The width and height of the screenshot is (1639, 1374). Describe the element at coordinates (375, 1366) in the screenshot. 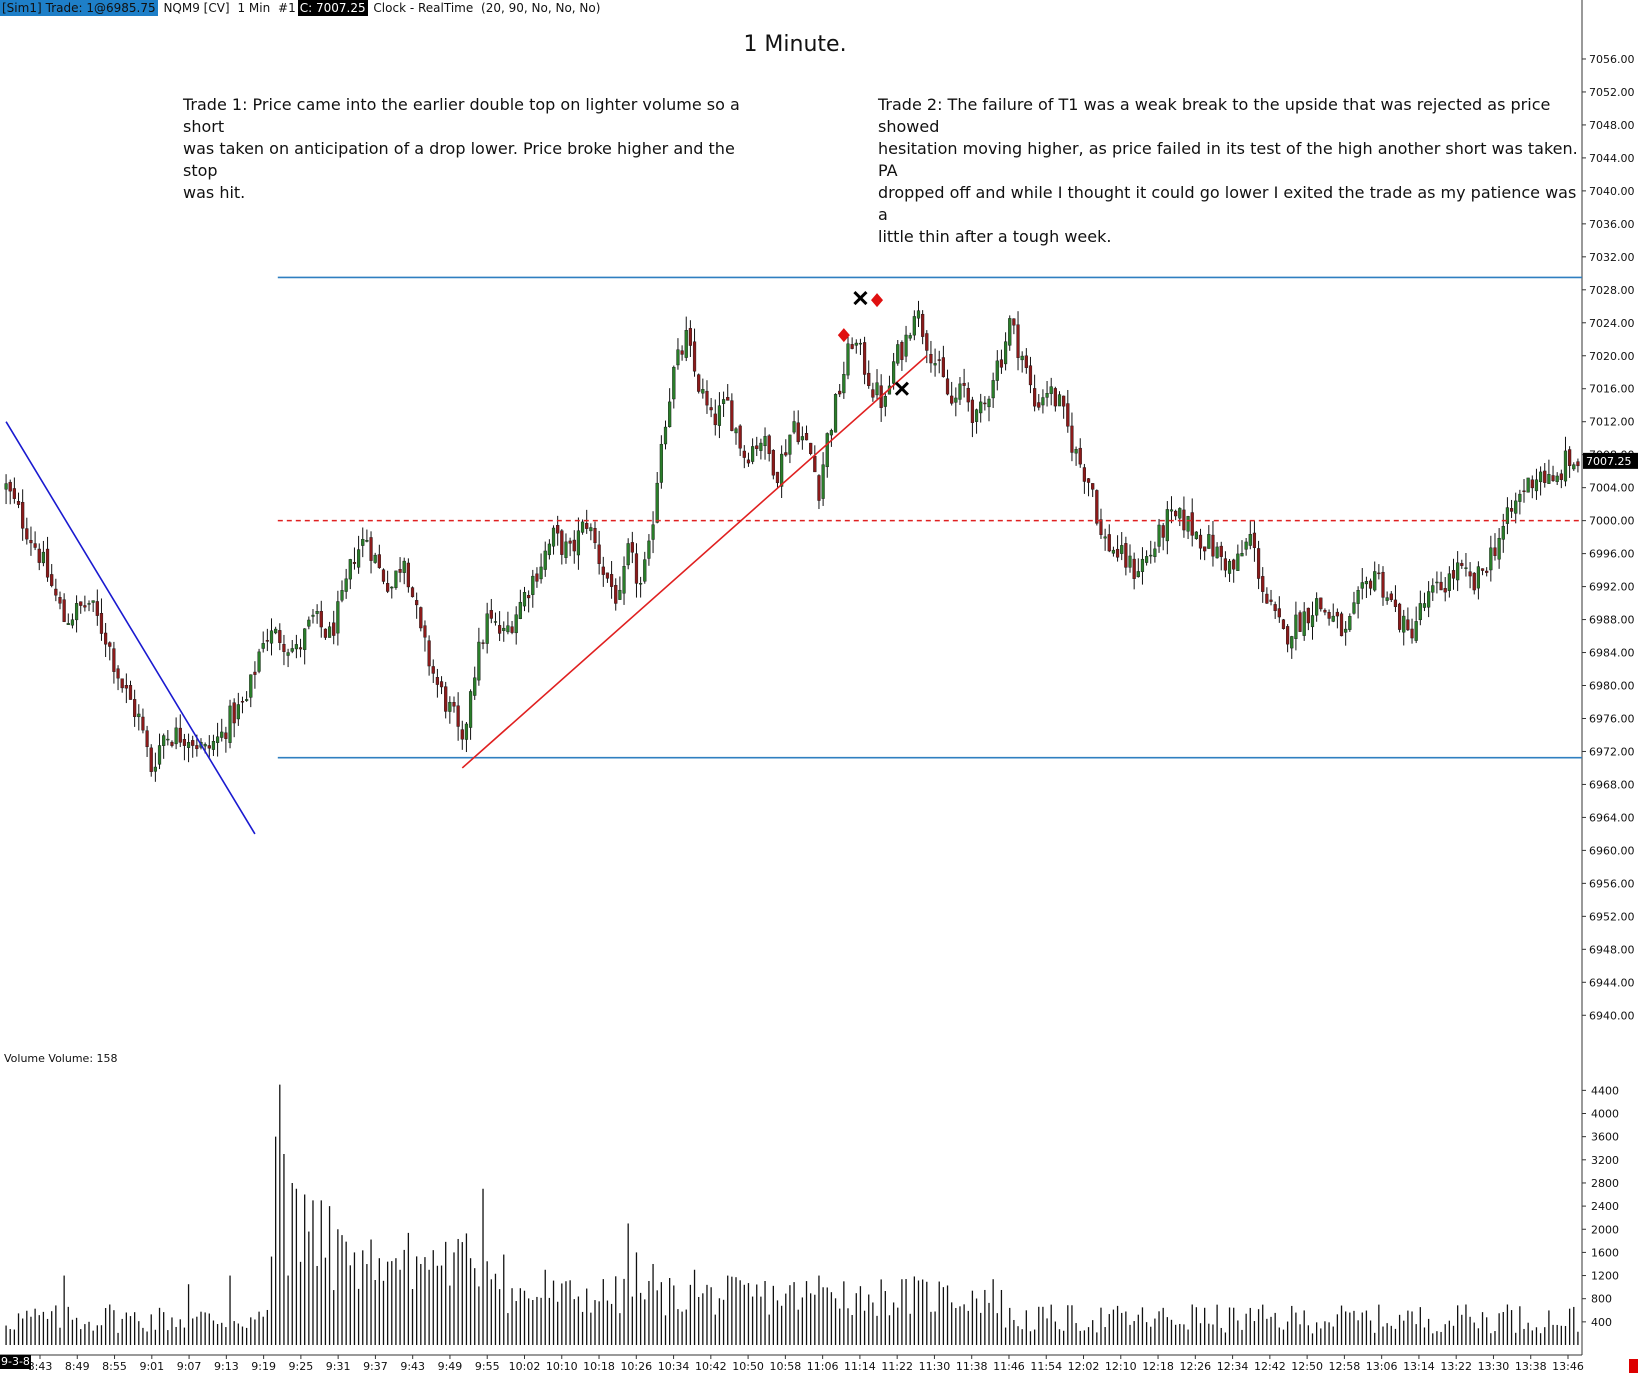

I see `time-tick-label: 9:37` at that location.